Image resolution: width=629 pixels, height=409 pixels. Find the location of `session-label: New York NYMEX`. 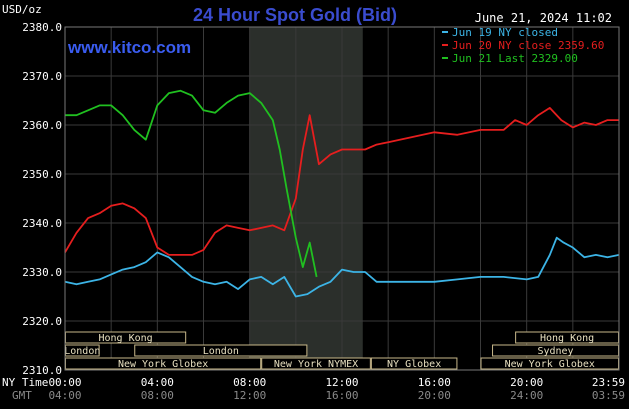

session-label: New York NYMEX is located at coordinates (316, 364).